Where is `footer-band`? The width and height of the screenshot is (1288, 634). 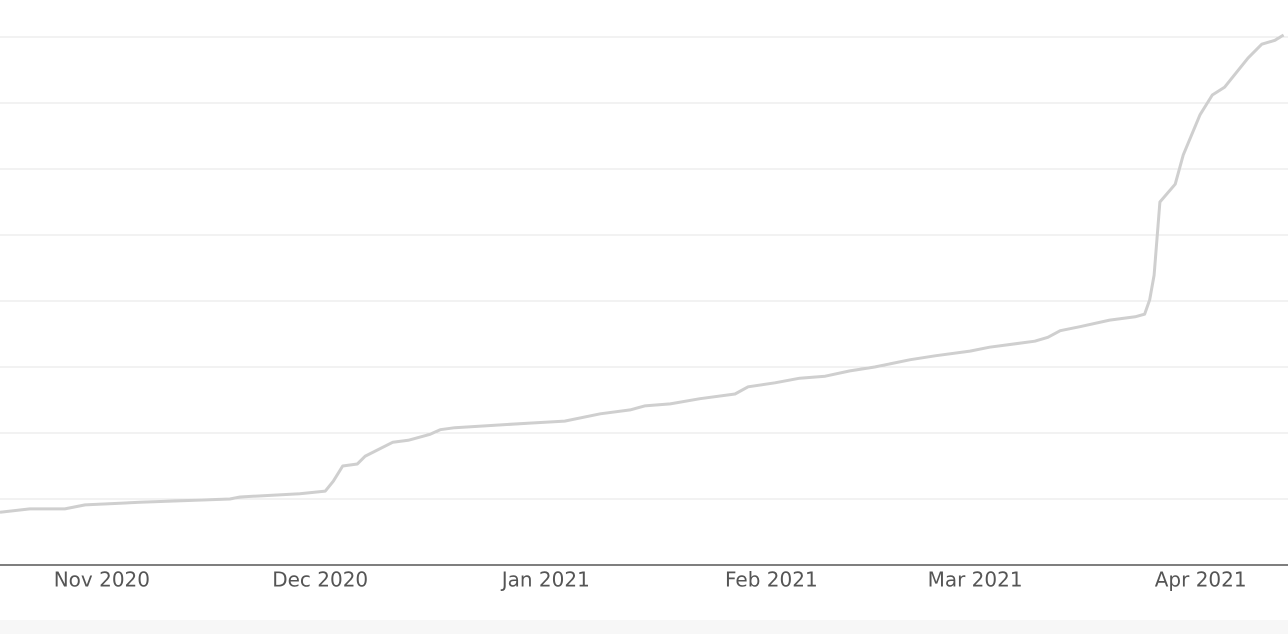
footer-band is located at coordinates (644, 627).